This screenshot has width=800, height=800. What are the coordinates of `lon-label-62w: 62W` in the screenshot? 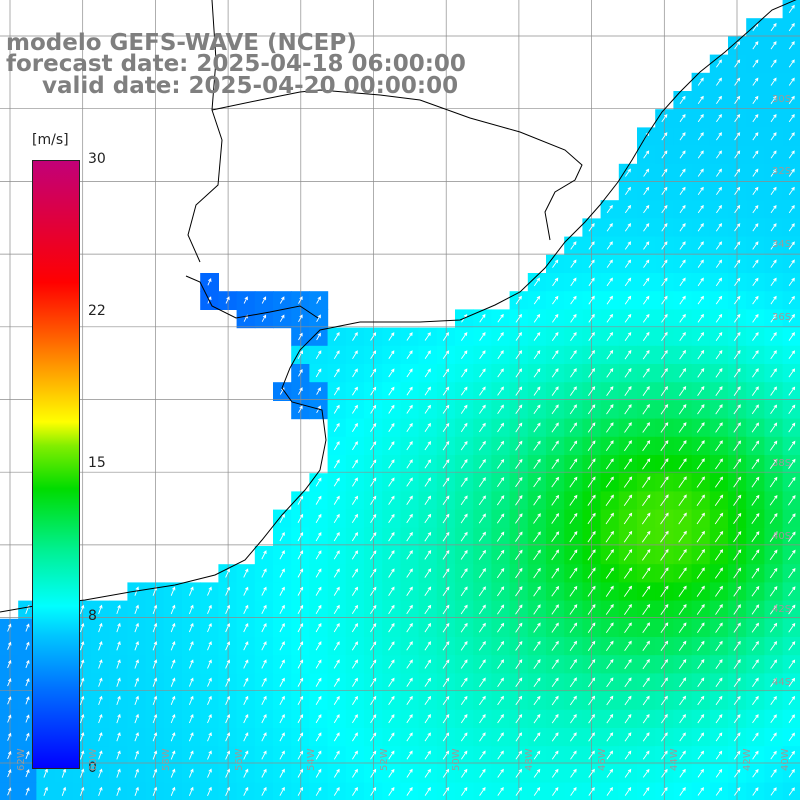 It's located at (21, 759).